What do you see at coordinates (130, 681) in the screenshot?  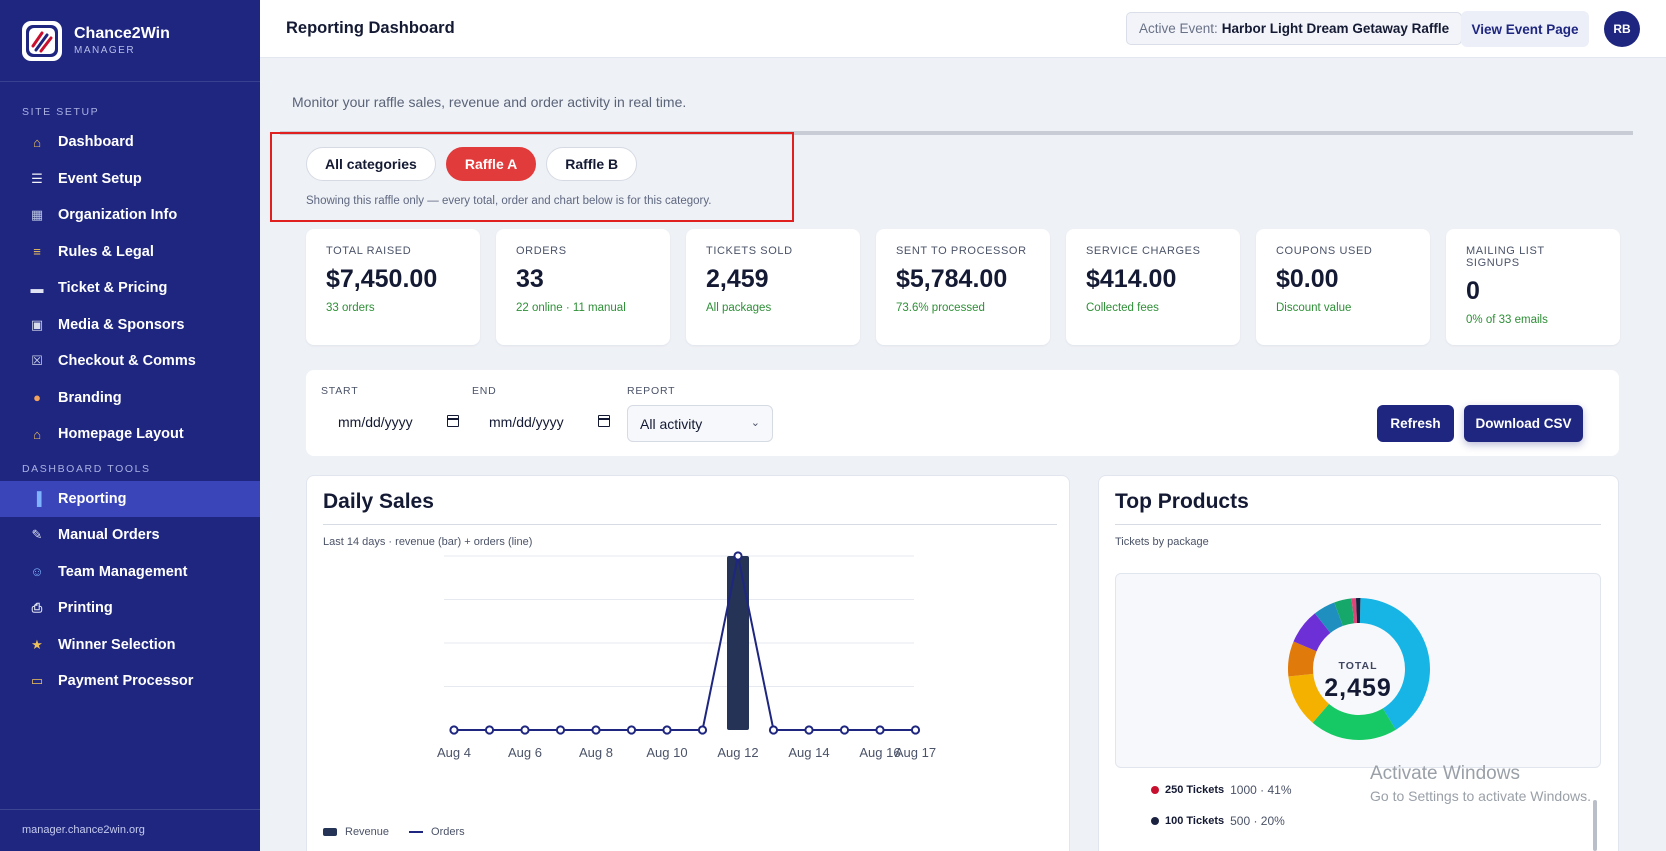 I see `sidebar-item-payment-processor: ▭ Payment Processor` at bounding box center [130, 681].